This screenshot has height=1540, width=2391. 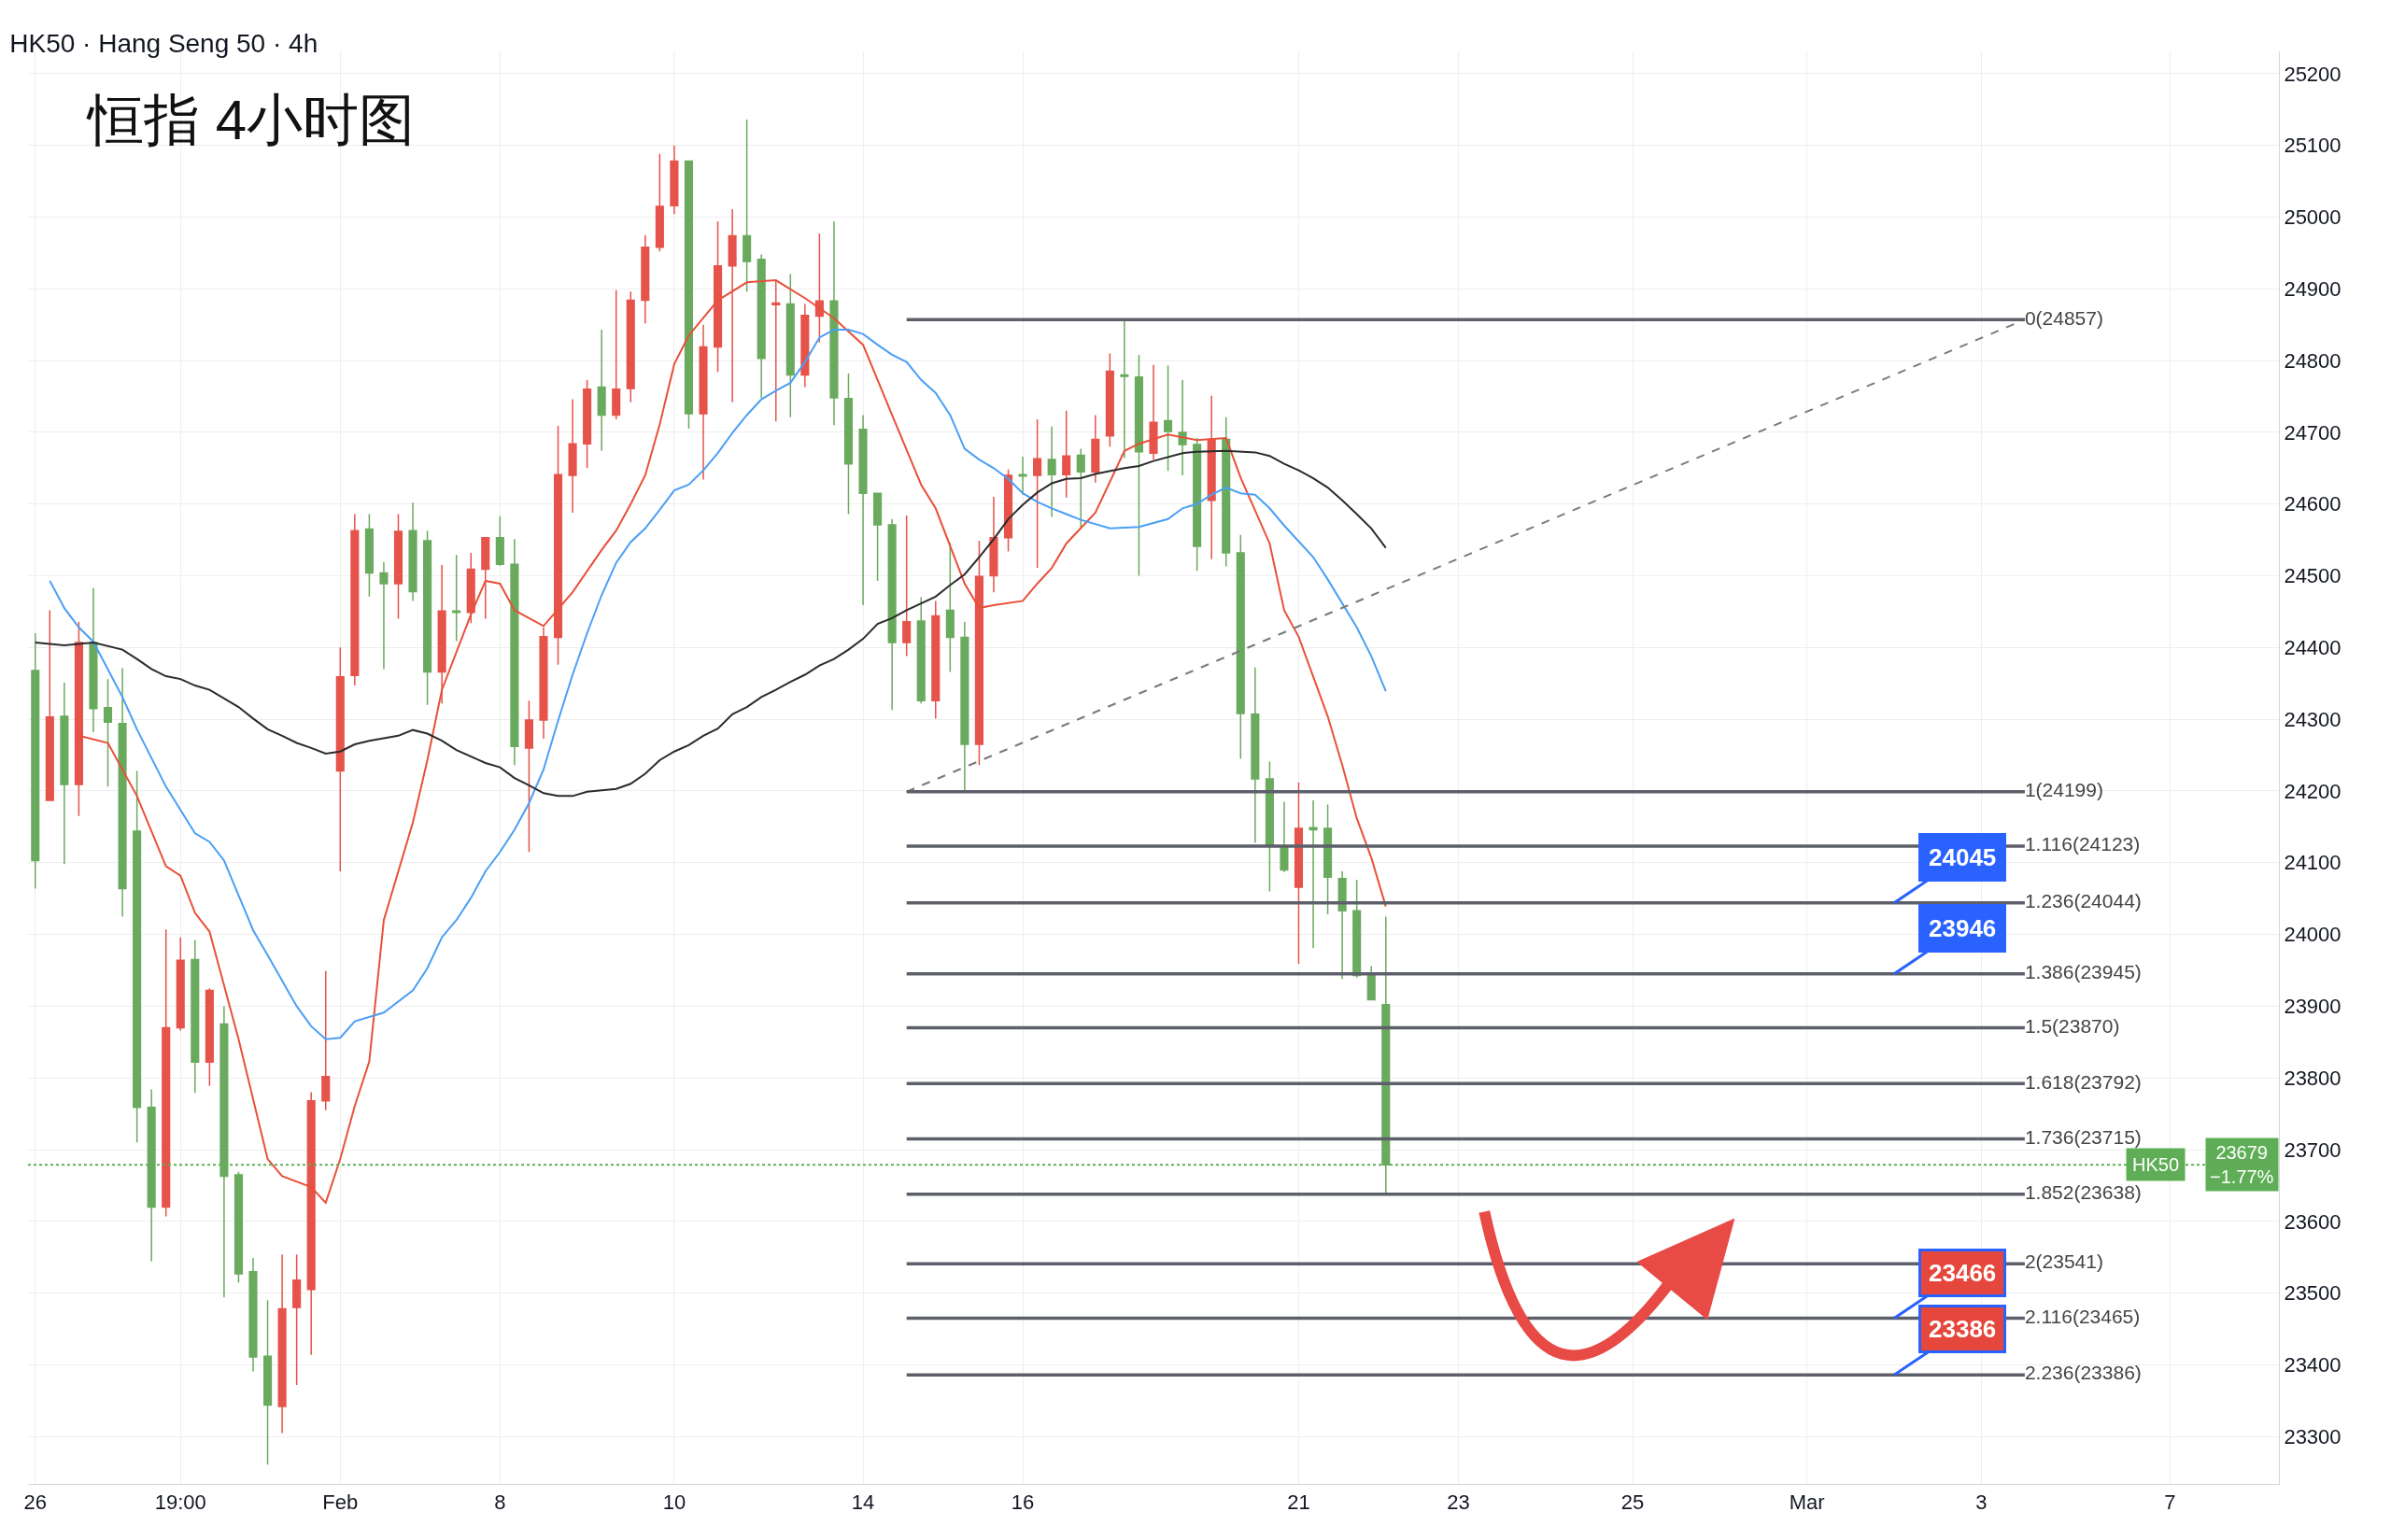 I want to click on series-label: 1(24199), so click(x=2063, y=789).